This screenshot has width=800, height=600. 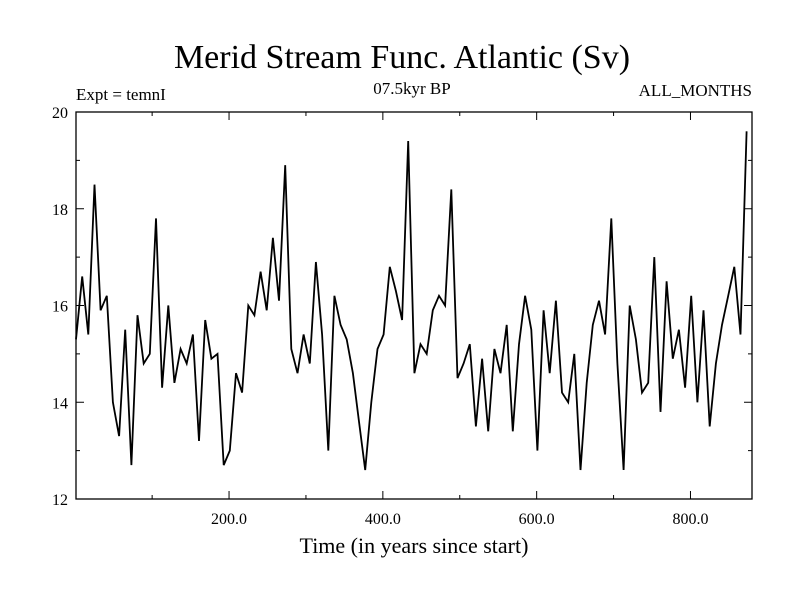 What do you see at coordinates (60, 210) in the screenshot?
I see `y-tick-label: 18` at bounding box center [60, 210].